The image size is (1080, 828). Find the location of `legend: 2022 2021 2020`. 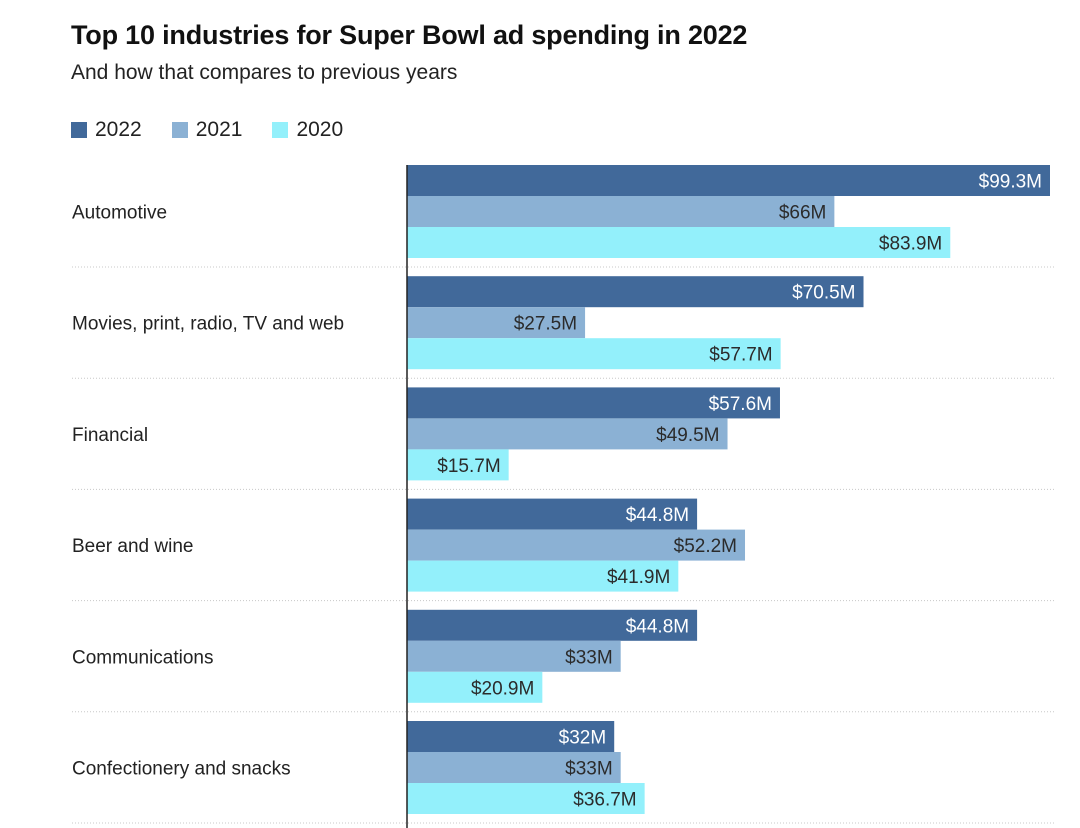

legend: 2022 2021 2020 is located at coordinates (207, 130).